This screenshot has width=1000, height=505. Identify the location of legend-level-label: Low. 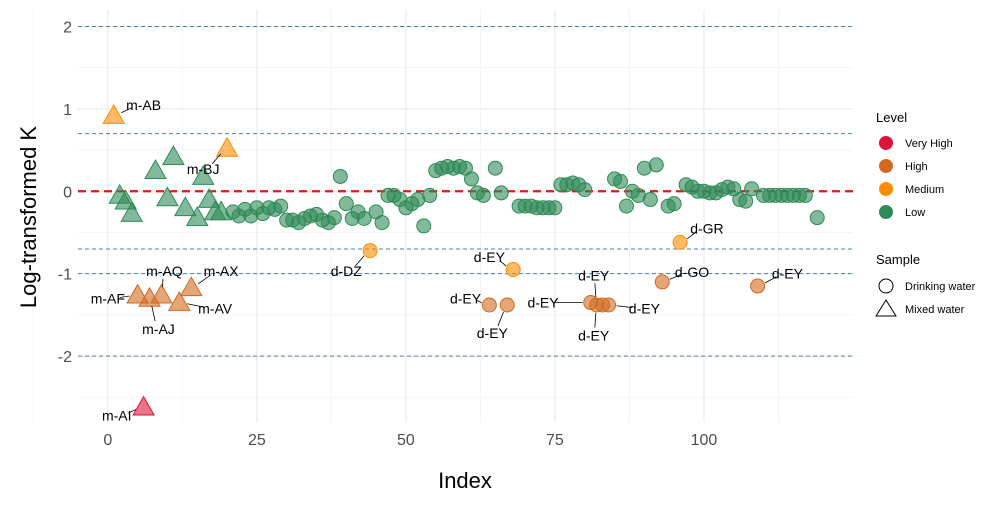
(915, 213).